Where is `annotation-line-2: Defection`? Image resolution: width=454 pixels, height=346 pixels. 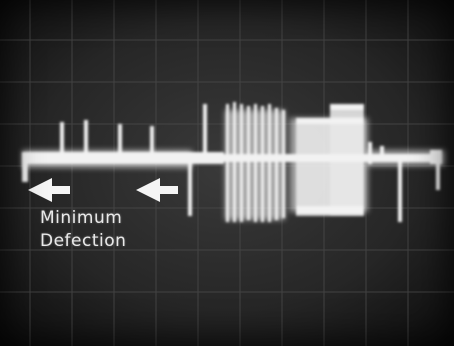
annotation-line-2: Defection is located at coordinates (83, 241).